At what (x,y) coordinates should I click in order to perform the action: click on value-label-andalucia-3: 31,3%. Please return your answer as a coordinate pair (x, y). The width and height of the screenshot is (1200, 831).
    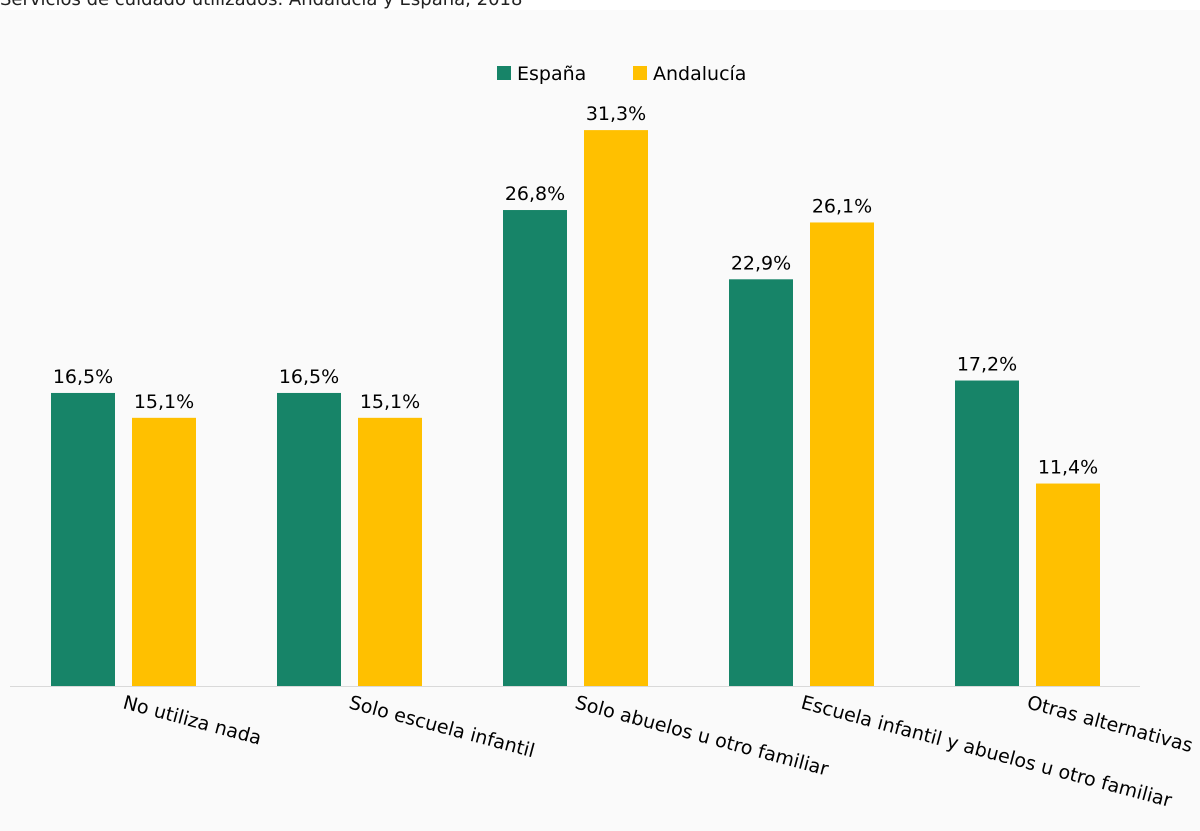
    Looking at the image, I should click on (616, 114).